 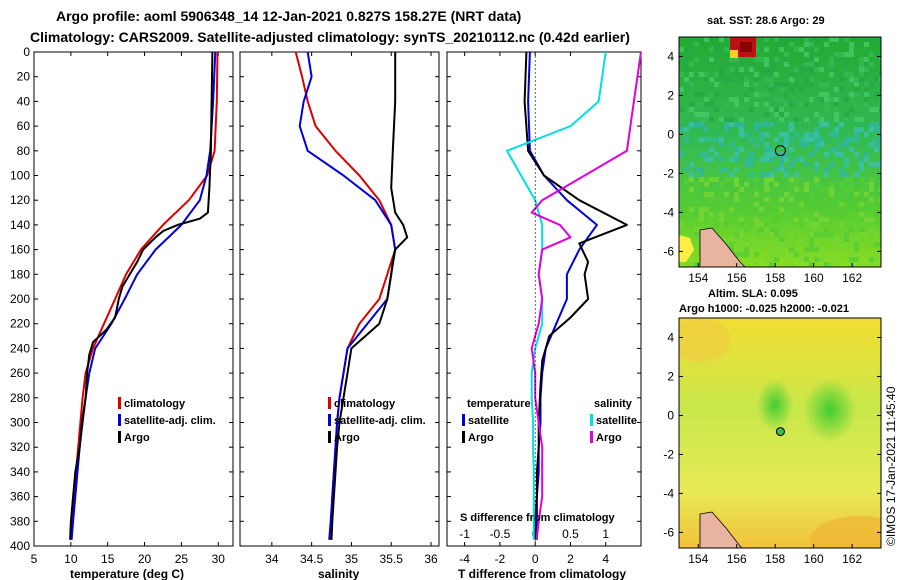 What do you see at coordinates (766, 21) in the screenshot?
I see `sst-map-title: sat. SST: 28.6 Argo: 29` at bounding box center [766, 21].